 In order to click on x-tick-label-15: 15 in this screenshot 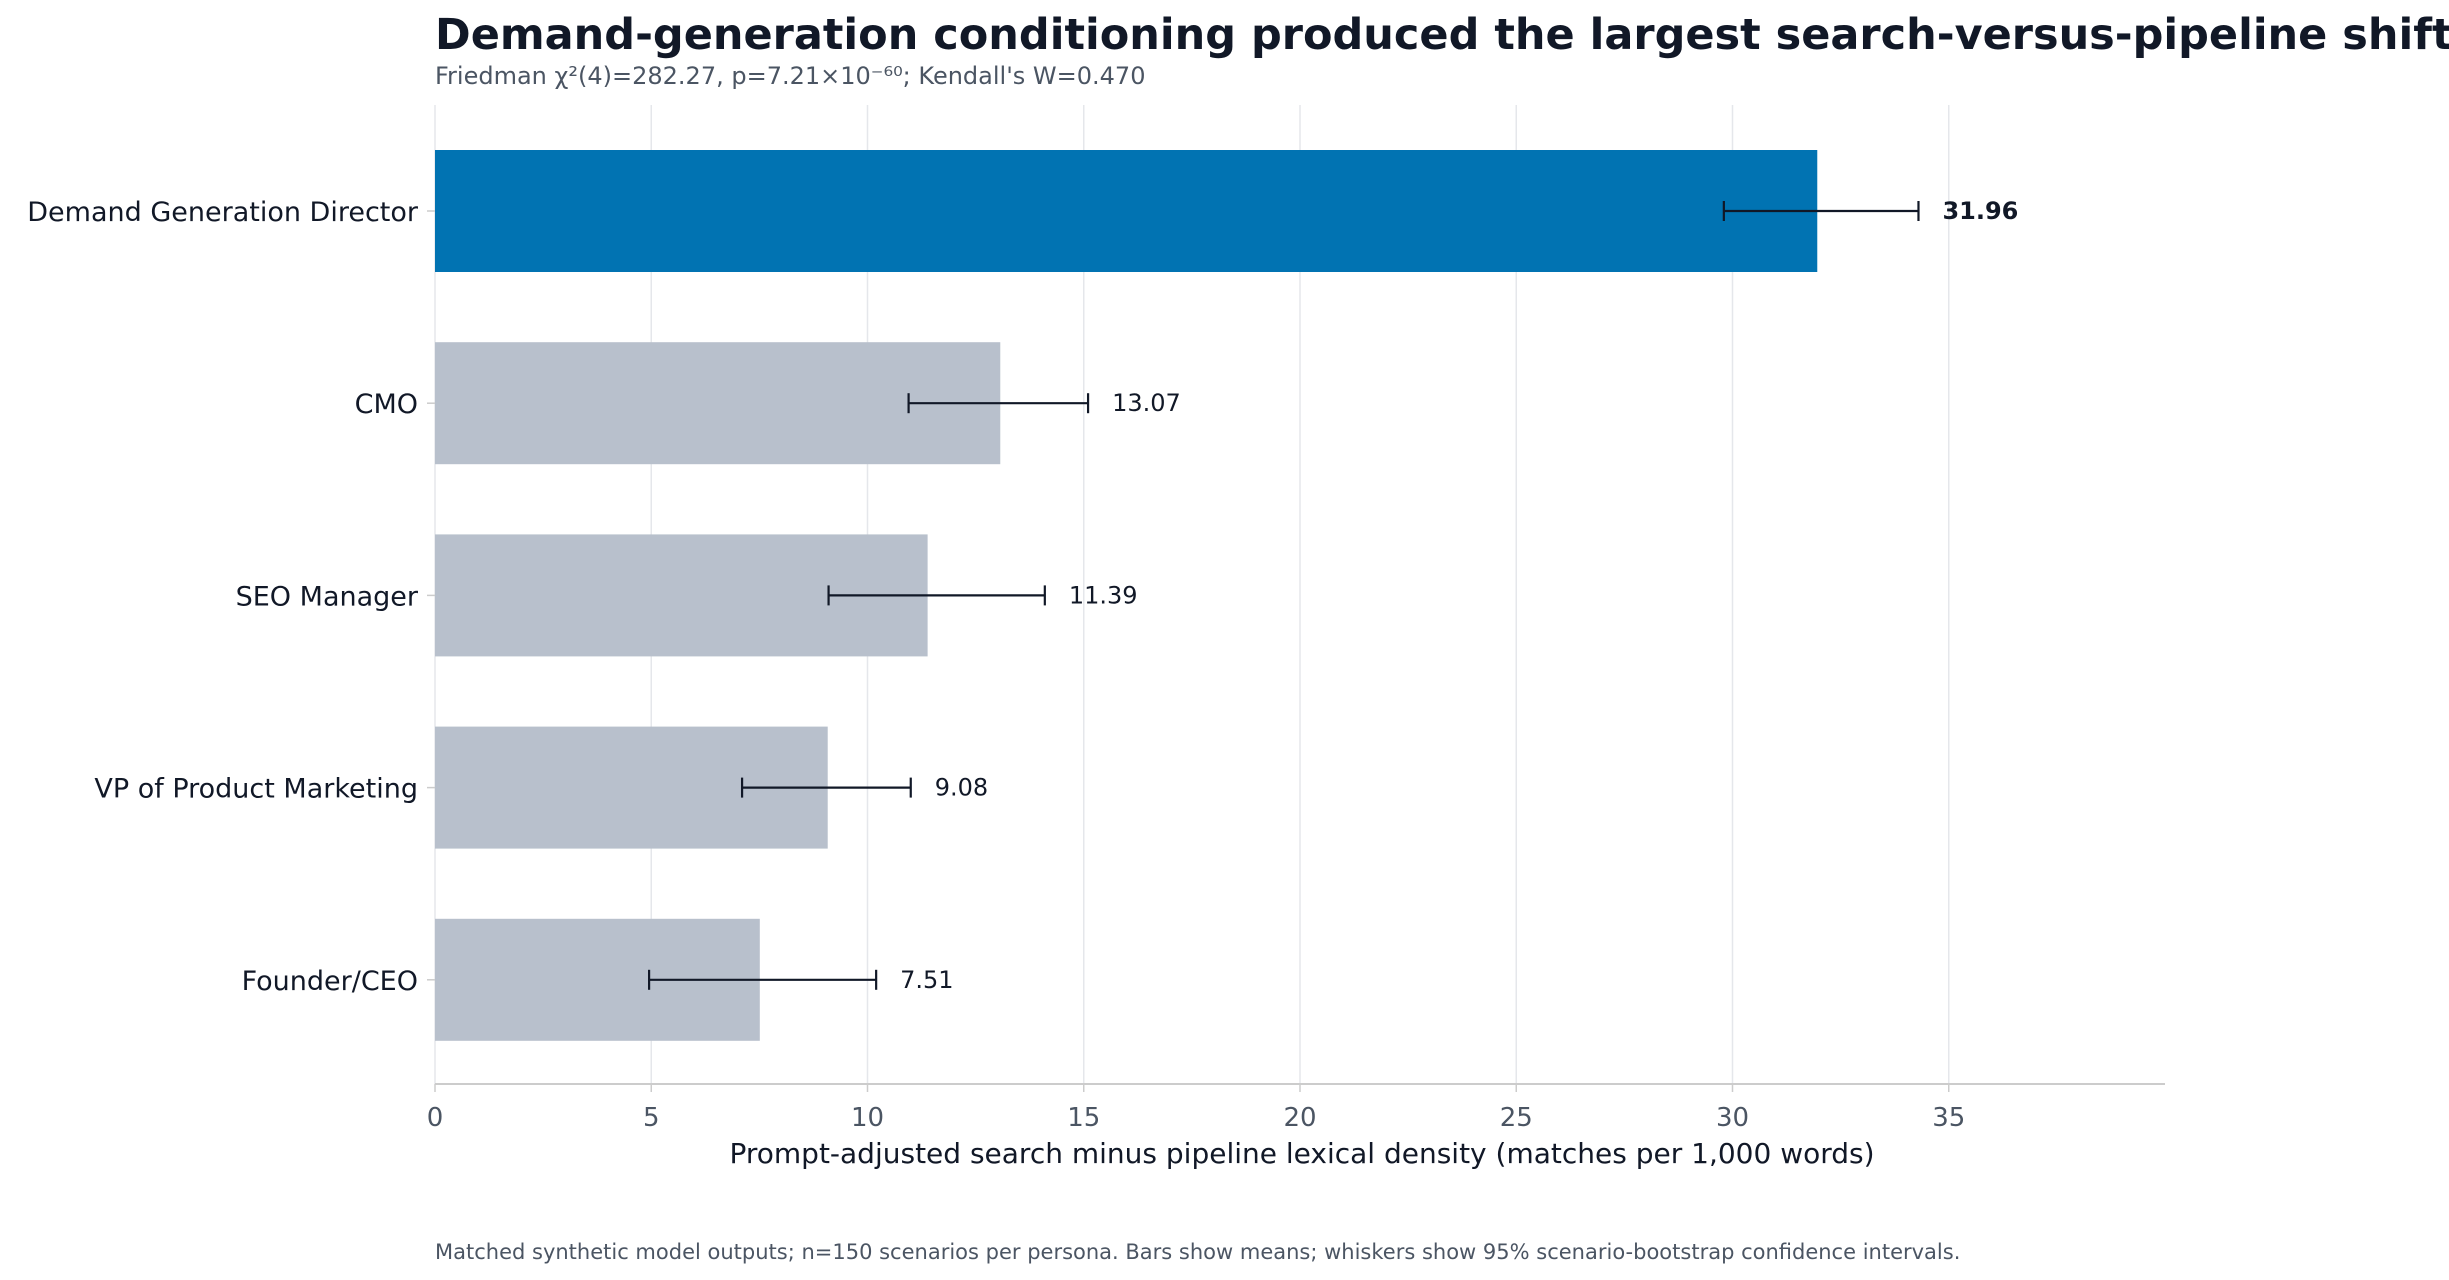, I will do `click(1083, 1118)`.